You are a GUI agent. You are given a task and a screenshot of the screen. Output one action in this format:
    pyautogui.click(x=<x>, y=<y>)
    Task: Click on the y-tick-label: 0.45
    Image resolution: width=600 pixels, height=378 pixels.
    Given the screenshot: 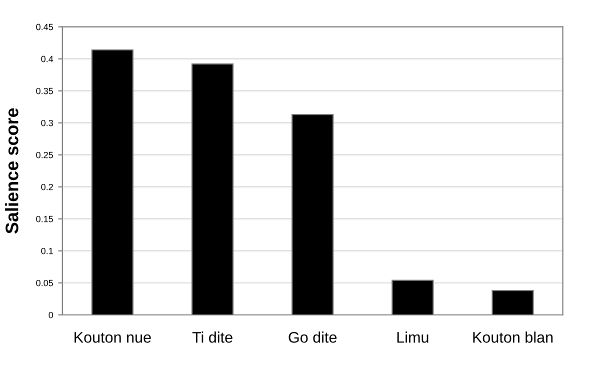 What is the action you would take?
    pyautogui.click(x=44, y=27)
    